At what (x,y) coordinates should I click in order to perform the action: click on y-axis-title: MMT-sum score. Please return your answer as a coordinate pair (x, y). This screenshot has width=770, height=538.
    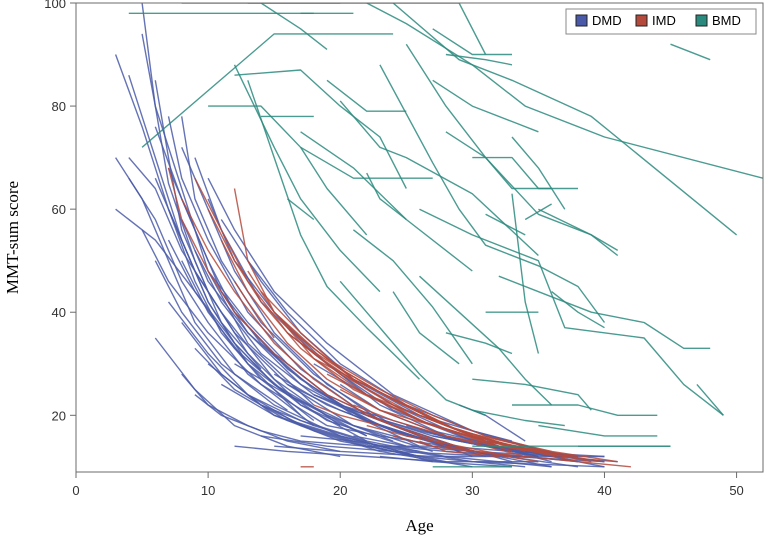
    Looking at the image, I should click on (12, 237).